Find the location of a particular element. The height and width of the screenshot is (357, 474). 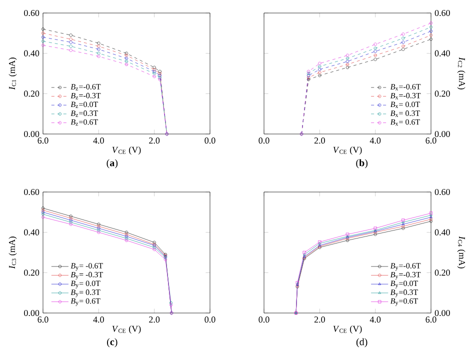

legend-label: B$_{y}$= -0.3T is located at coordinates (86, 276).